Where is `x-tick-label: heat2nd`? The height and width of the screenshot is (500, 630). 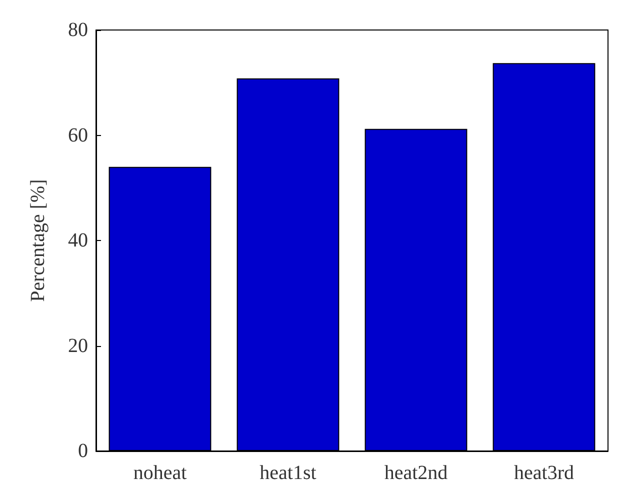
x-tick-label: heat2nd is located at coordinates (416, 473).